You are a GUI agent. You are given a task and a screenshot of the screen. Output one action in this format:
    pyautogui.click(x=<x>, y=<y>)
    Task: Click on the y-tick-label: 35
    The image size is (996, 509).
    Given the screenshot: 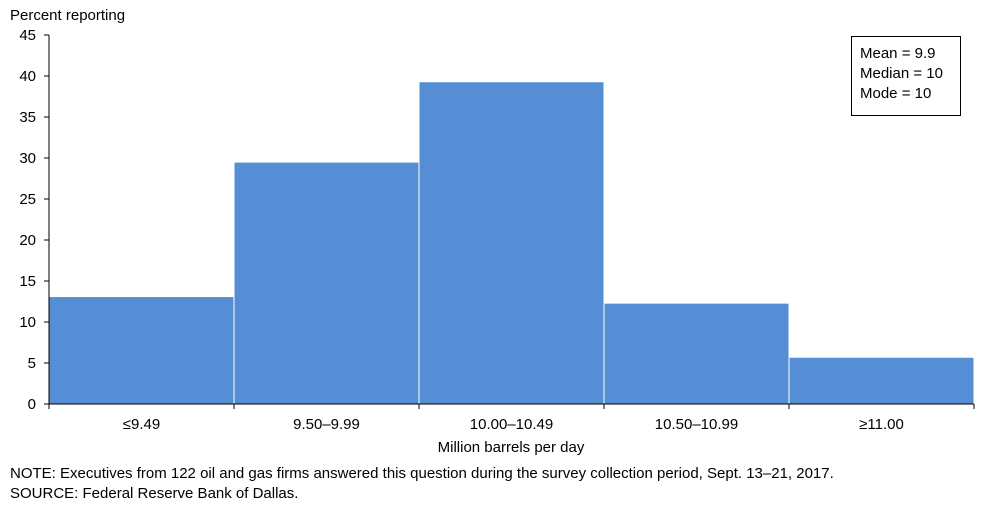 What is the action you would take?
    pyautogui.click(x=27, y=117)
    